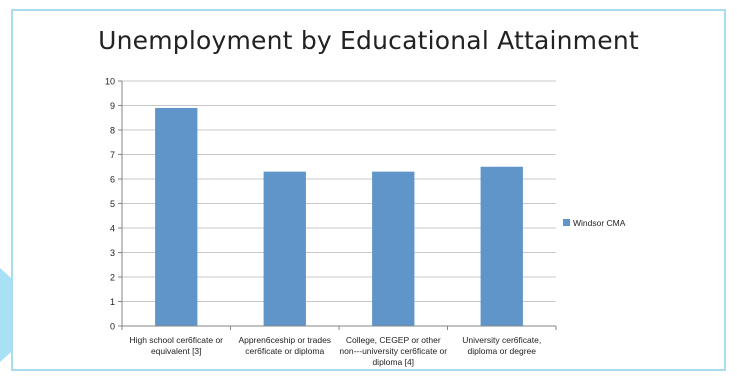  Describe the element at coordinates (176, 340) in the screenshot. I see `x-category-label-line: High school cer6ficate or` at that location.